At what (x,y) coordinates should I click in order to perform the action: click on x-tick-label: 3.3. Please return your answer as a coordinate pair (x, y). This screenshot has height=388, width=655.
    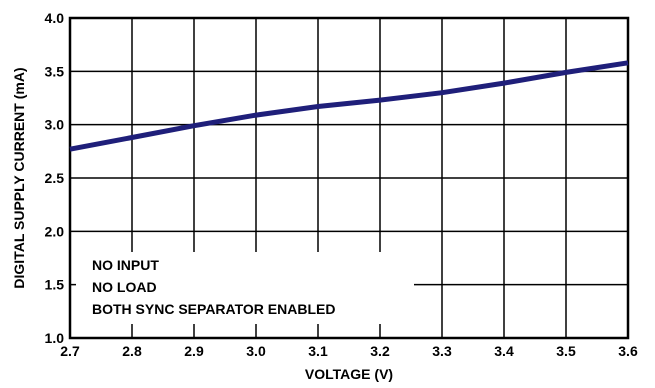
    Looking at the image, I should click on (442, 351).